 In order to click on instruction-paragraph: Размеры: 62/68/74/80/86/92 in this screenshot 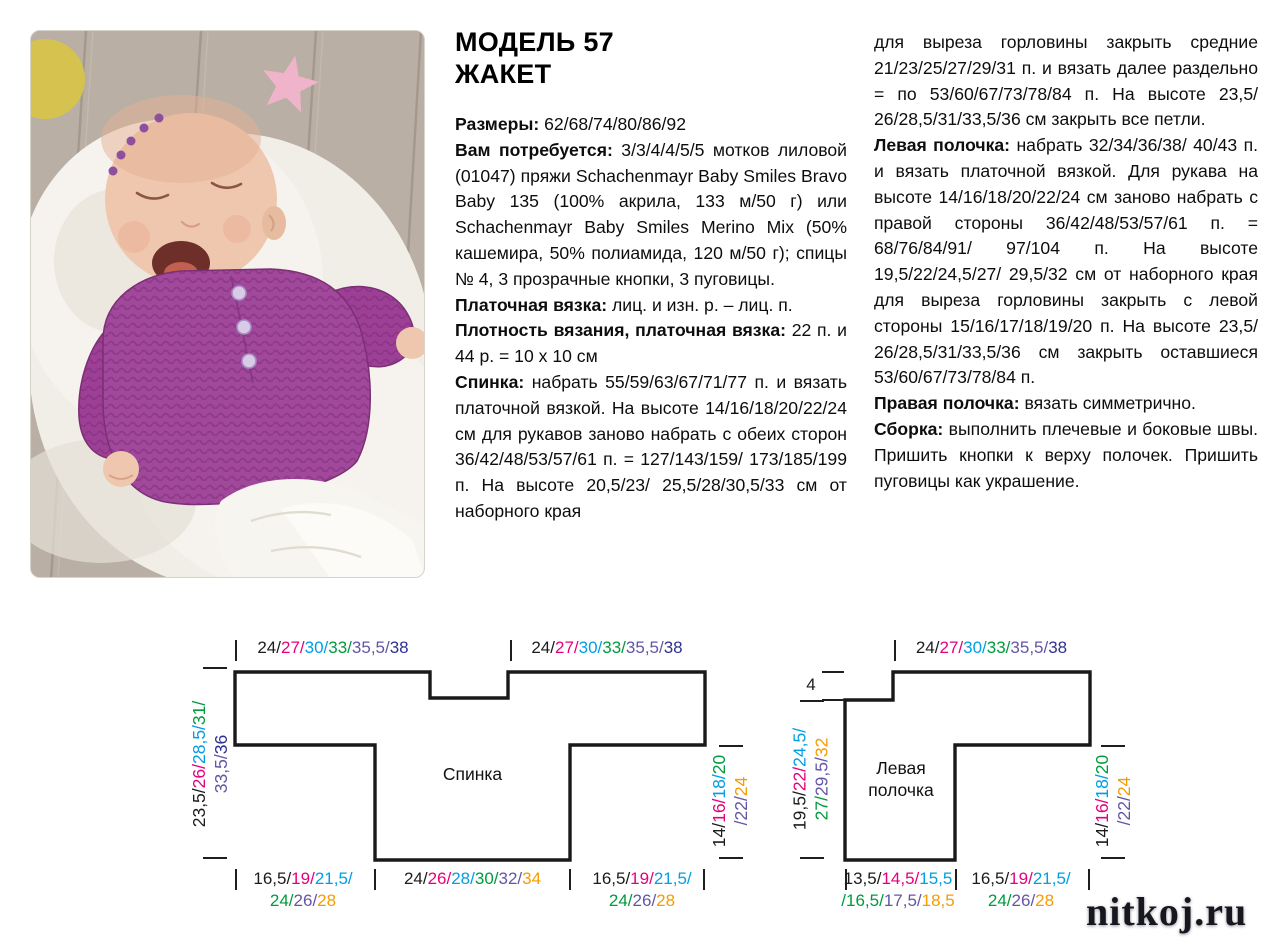, I will do `click(570, 124)`.